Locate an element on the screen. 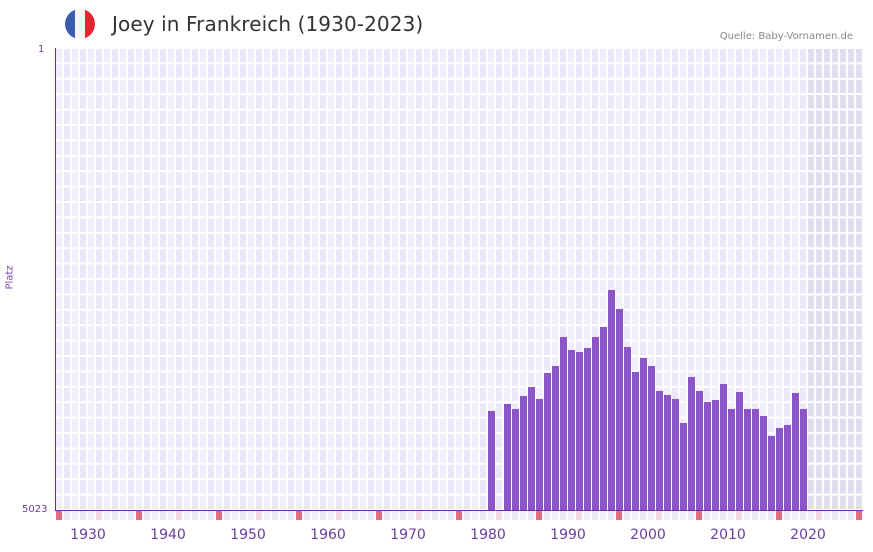  bar-1982 is located at coordinates (491, 460).